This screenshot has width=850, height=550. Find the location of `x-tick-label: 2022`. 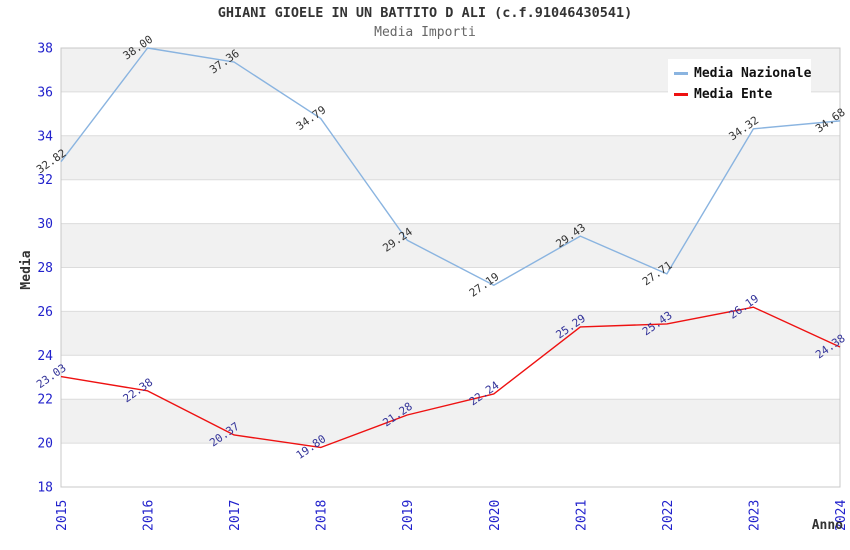

x-tick-label: 2022 is located at coordinates (668, 515).